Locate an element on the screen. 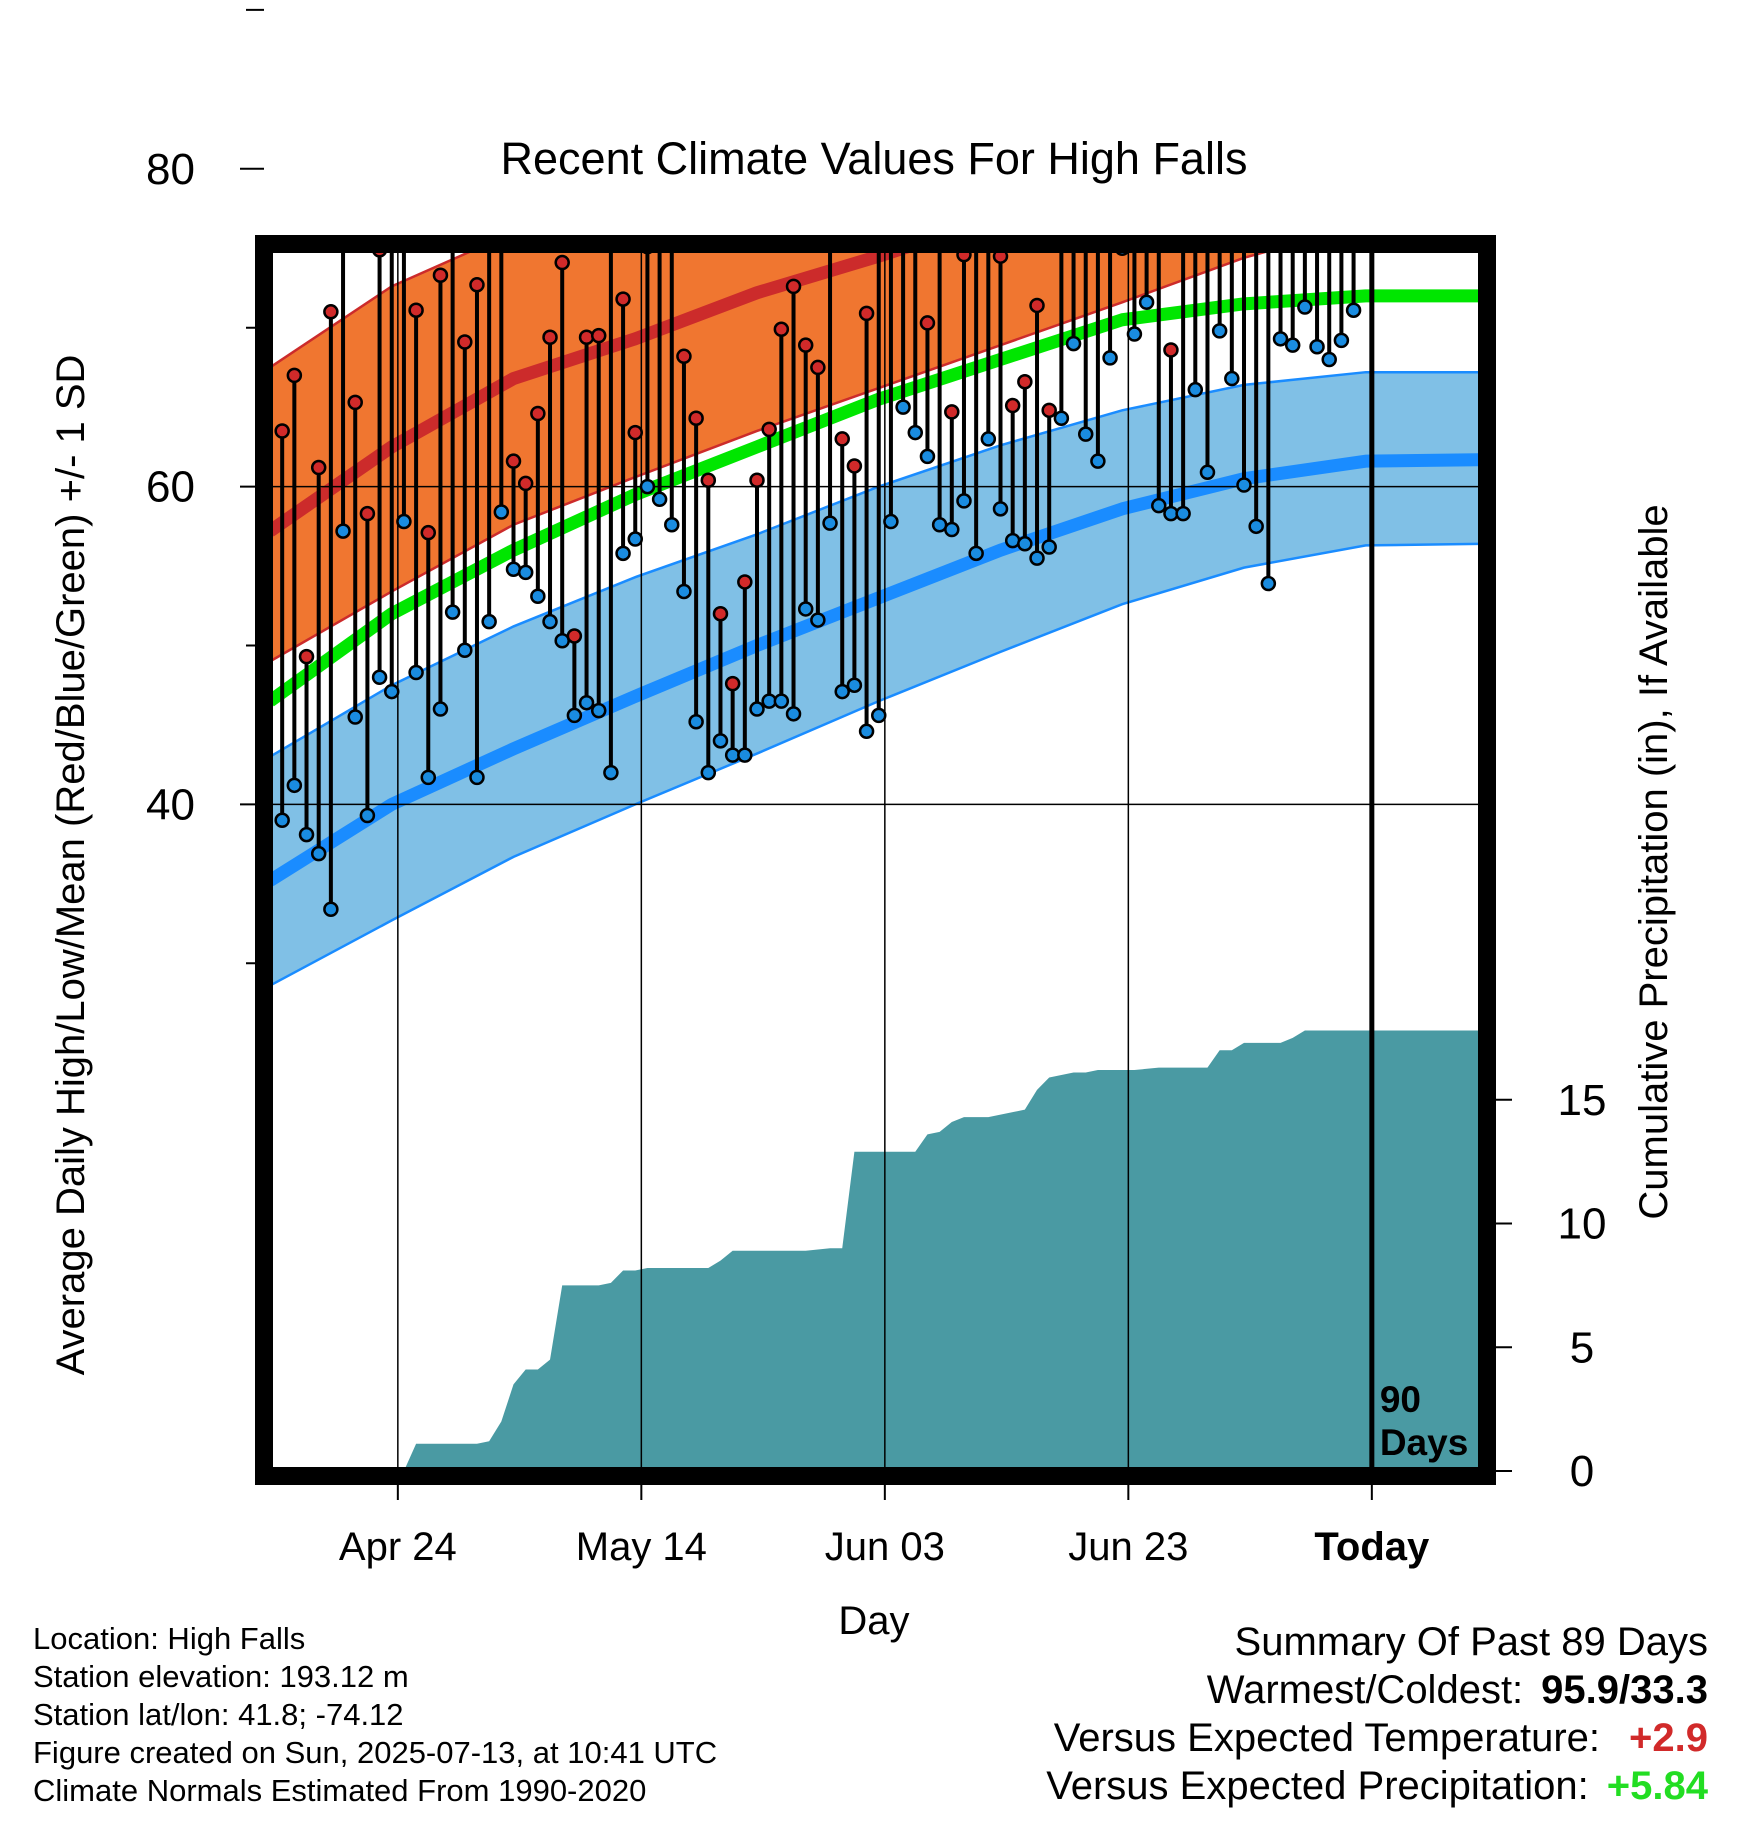 The width and height of the screenshot is (1748, 1828). latlon-text: Station lat/lon: 41.8; -74.12 is located at coordinates (218, 1714).